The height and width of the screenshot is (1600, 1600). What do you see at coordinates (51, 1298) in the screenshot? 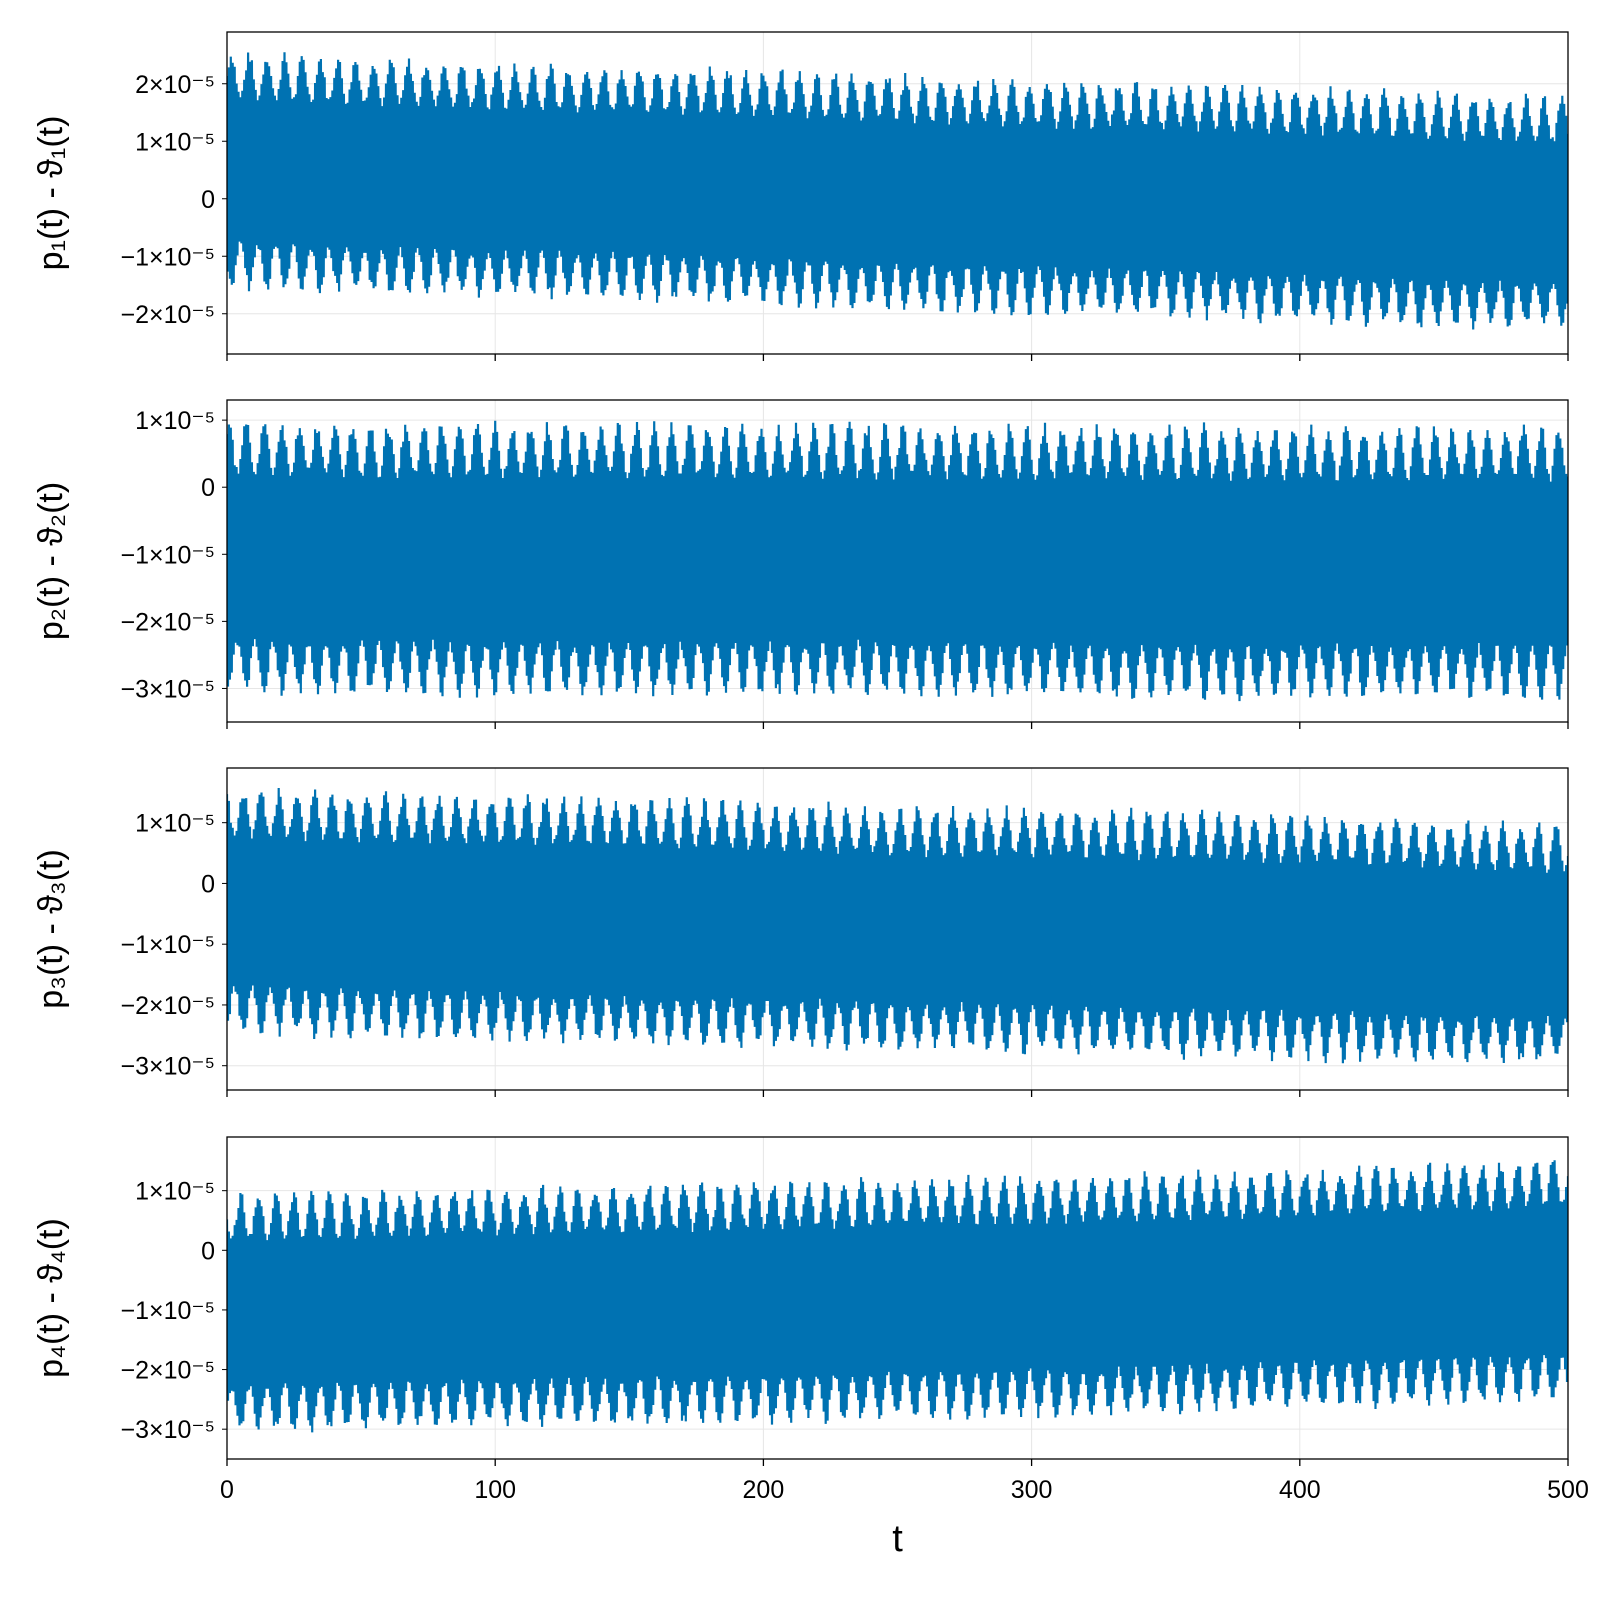
I see `y-axis-label: p₄(t) - ϑ₄(t)` at bounding box center [51, 1298].